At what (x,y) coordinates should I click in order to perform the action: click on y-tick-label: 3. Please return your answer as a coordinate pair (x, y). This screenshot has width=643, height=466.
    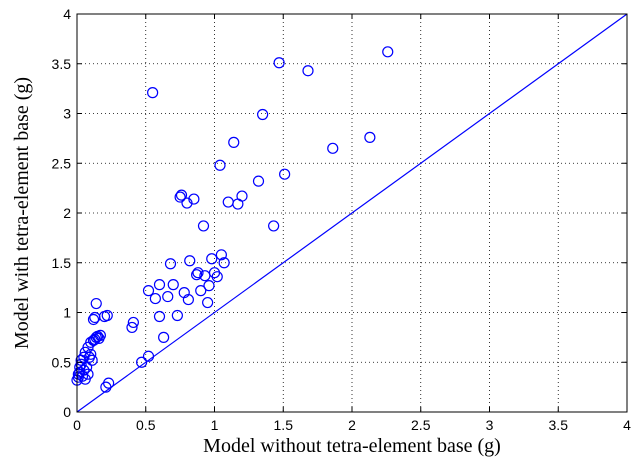
    Looking at the image, I should click on (67, 114).